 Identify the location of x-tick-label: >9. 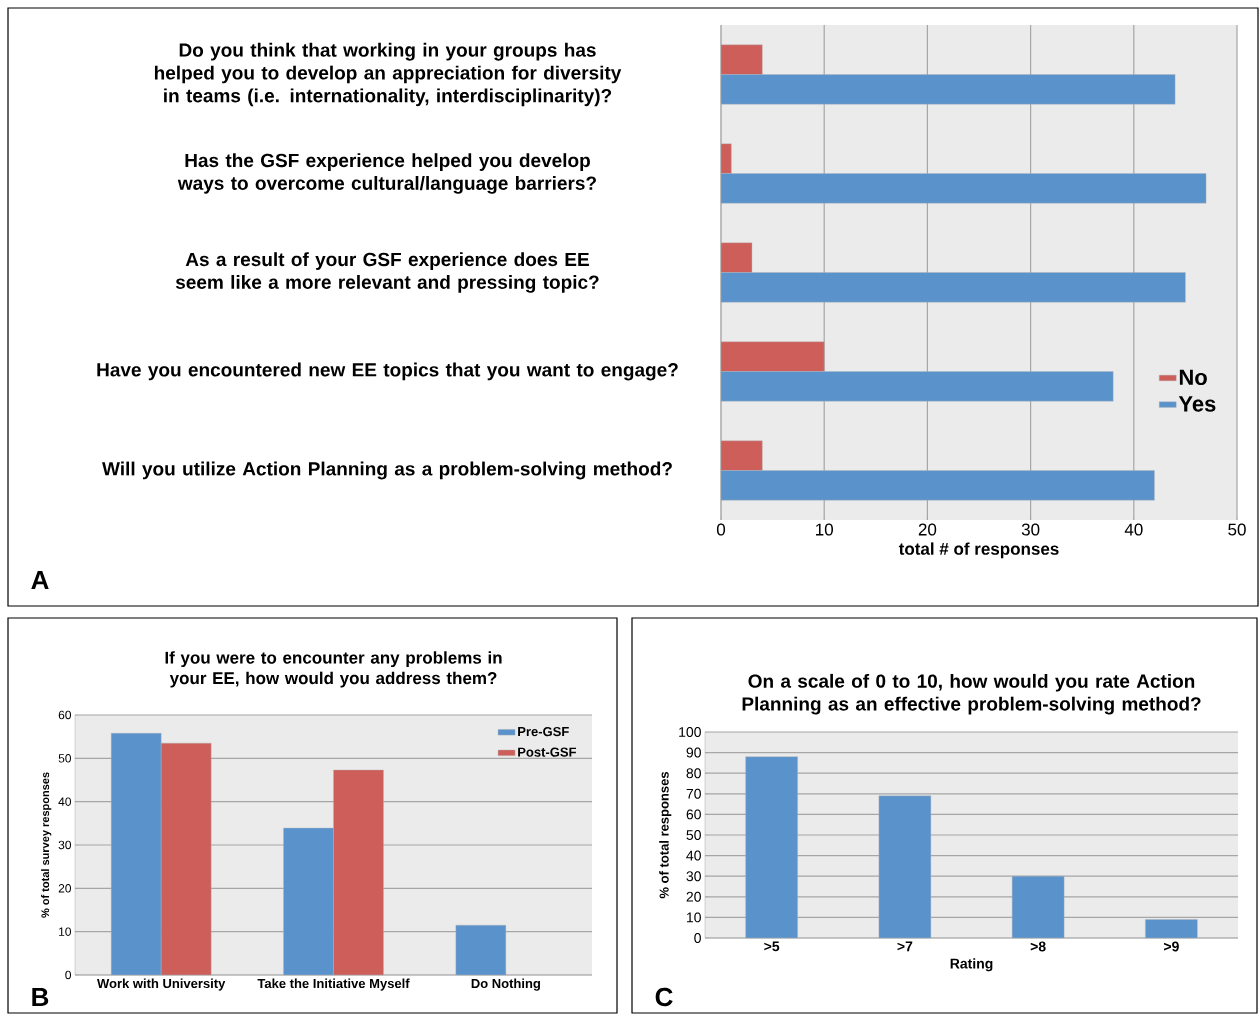
(1171, 946).